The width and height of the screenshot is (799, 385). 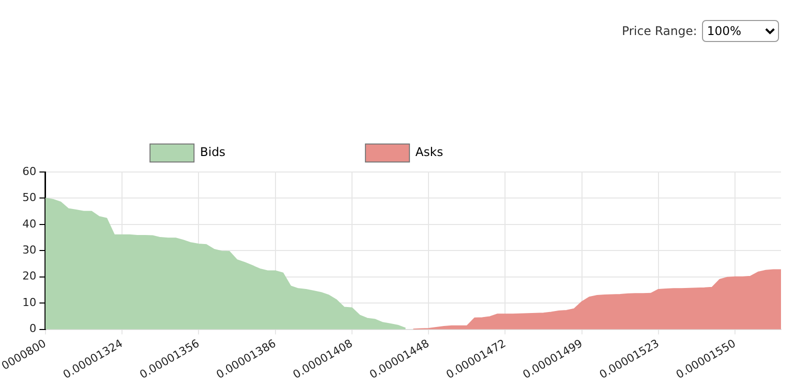 What do you see at coordinates (29, 223) in the screenshot?
I see `y-tick-label: 40` at bounding box center [29, 223].